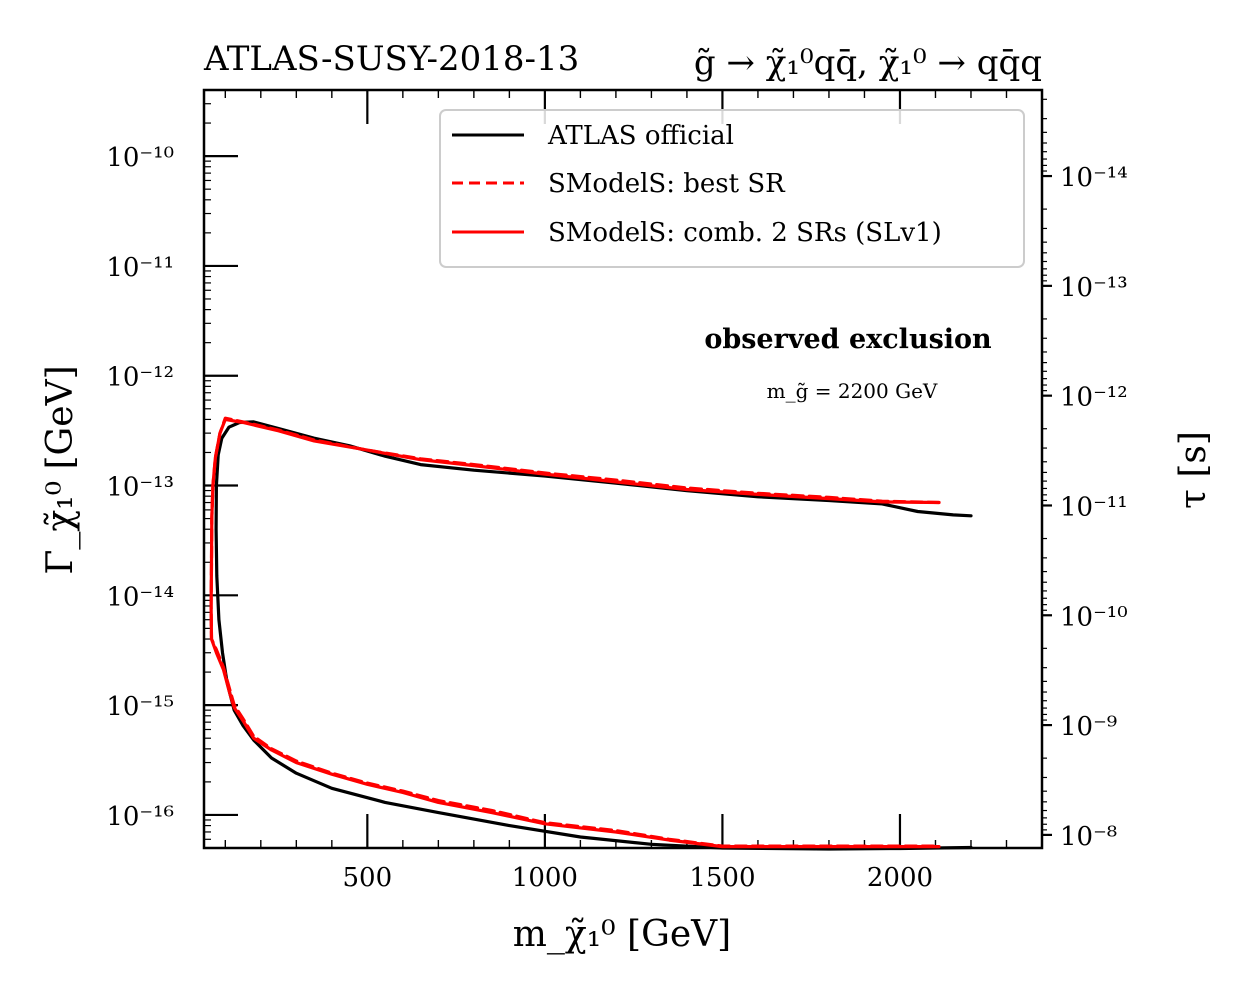 This screenshot has width=1250, height=1000. Describe the element at coordinates (1094, 178) in the screenshot. I see `y-tick-label-right: 10⁻¹⁴` at that location.